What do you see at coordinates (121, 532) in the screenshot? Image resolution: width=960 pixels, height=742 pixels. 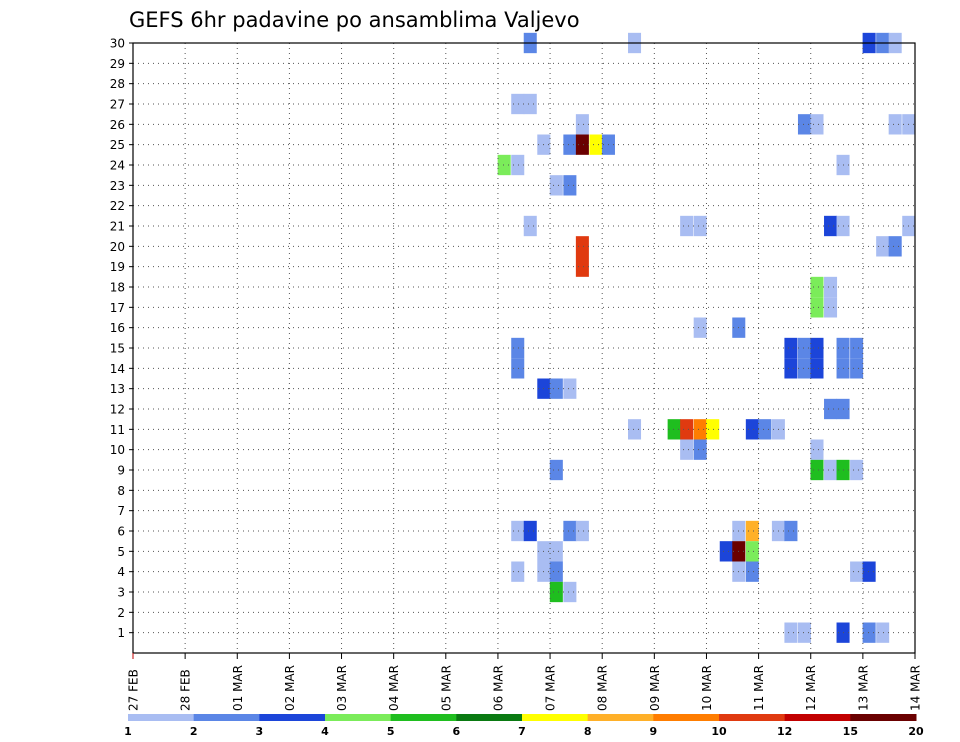 I see `y-tick-label: 6` at bounding box center [121, 532].